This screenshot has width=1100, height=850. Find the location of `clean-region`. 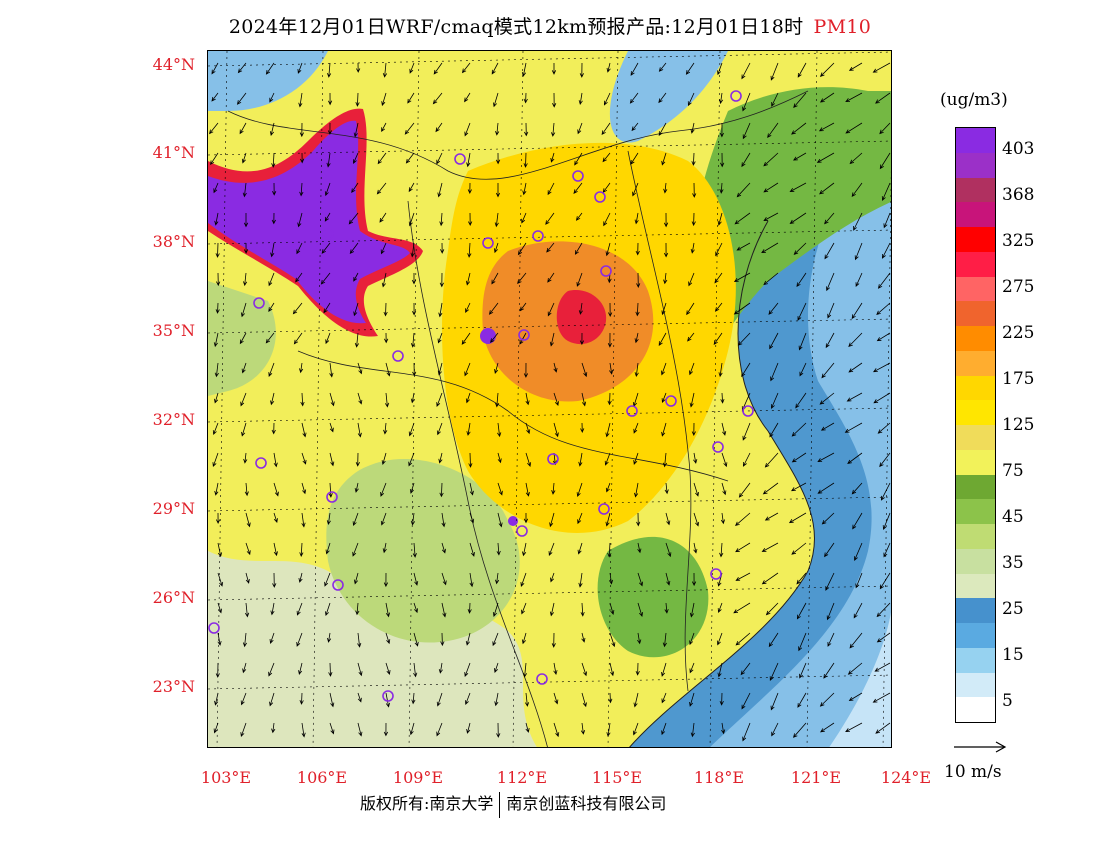

clean-region is located at coordinates (242, 338).